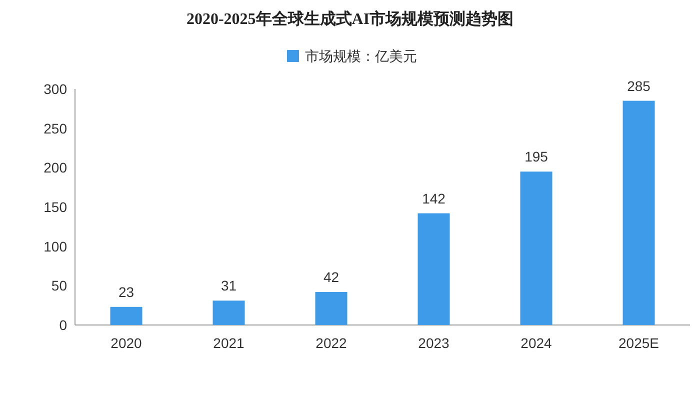  I want to click on data-label: 31, so click(228, 286).